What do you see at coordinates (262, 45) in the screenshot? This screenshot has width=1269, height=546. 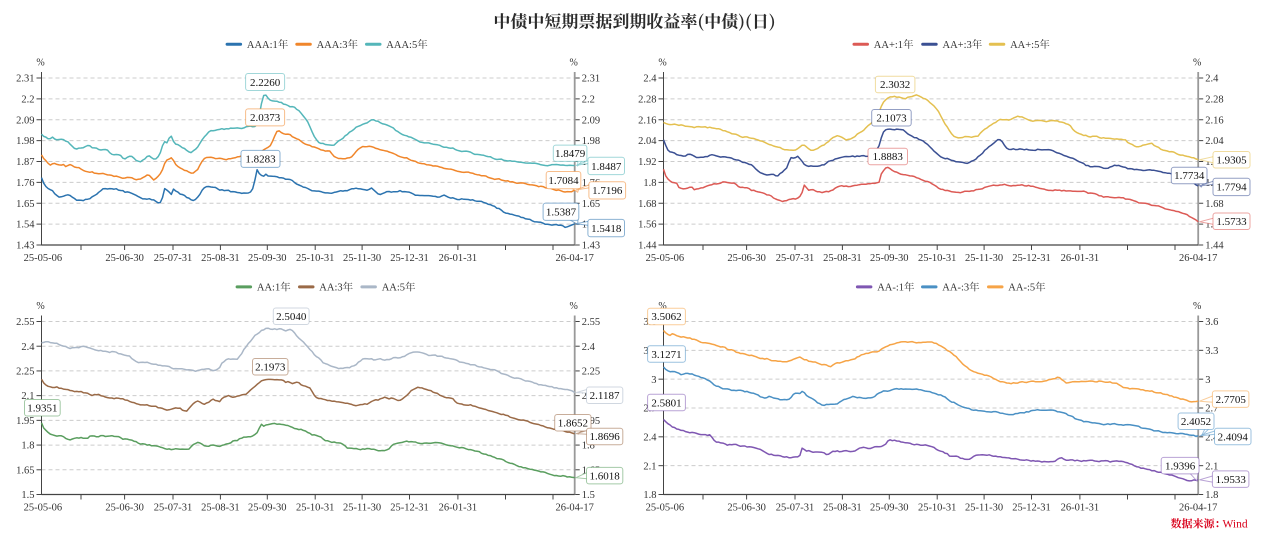 I see `svg-text: AAA:1` at bounding box center [262, 45].